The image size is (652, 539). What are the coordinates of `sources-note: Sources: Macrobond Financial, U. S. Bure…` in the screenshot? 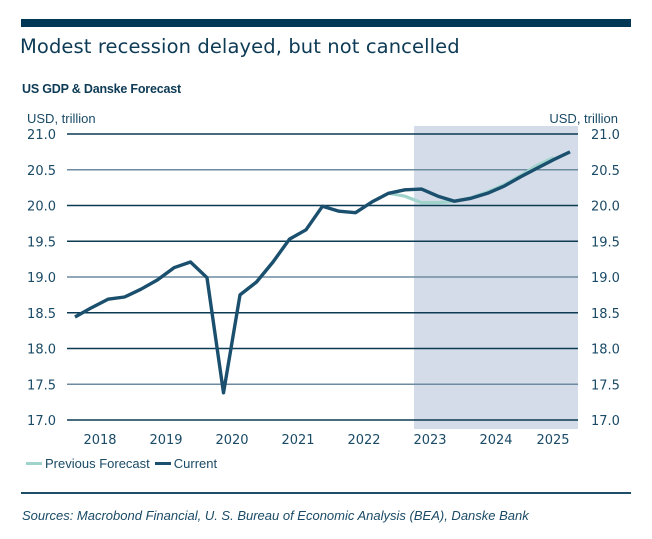 It's located at (275, 515).